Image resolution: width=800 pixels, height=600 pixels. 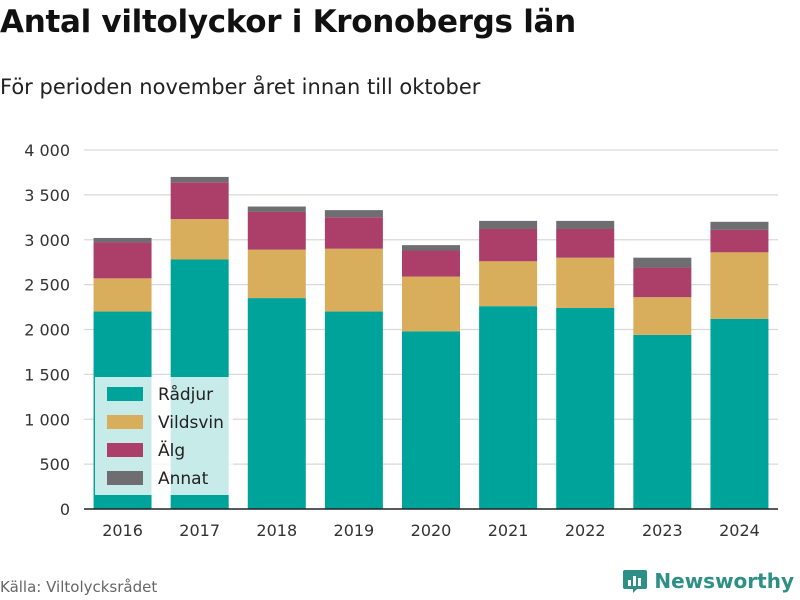 I want to click on x-tick-label: 2024, so click(x=739, y=530).